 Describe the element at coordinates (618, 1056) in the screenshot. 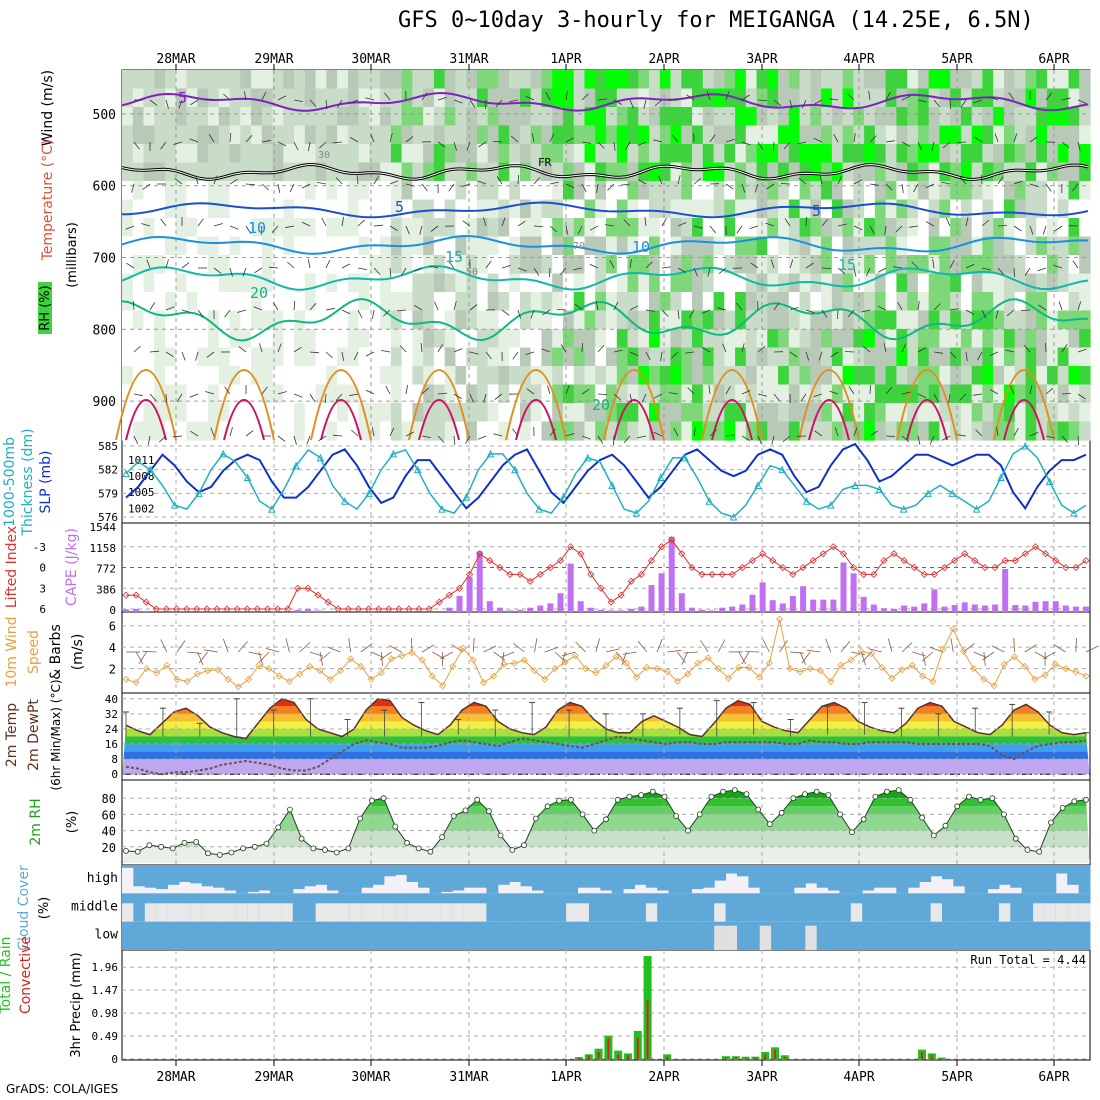

I see `precip-convective-bar` at that location.